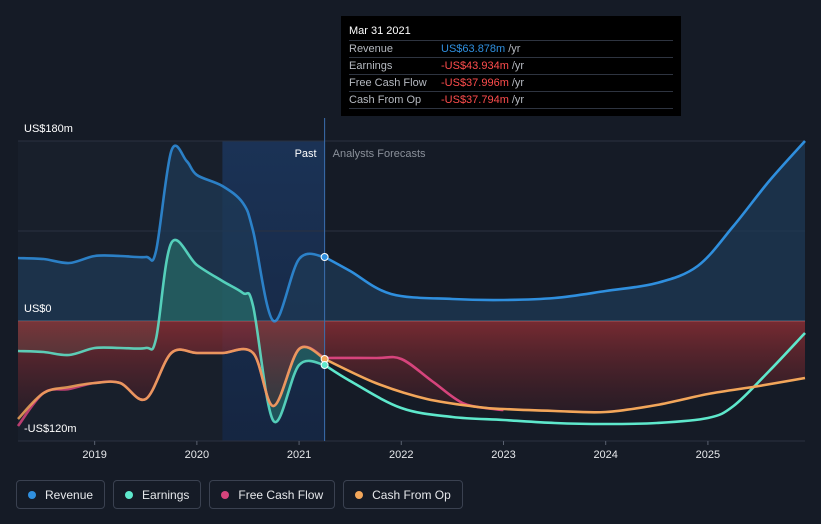  Describe the element at coordinates (401, 455) in the screenshot. I see `x-tick-label: 2022` at that location.